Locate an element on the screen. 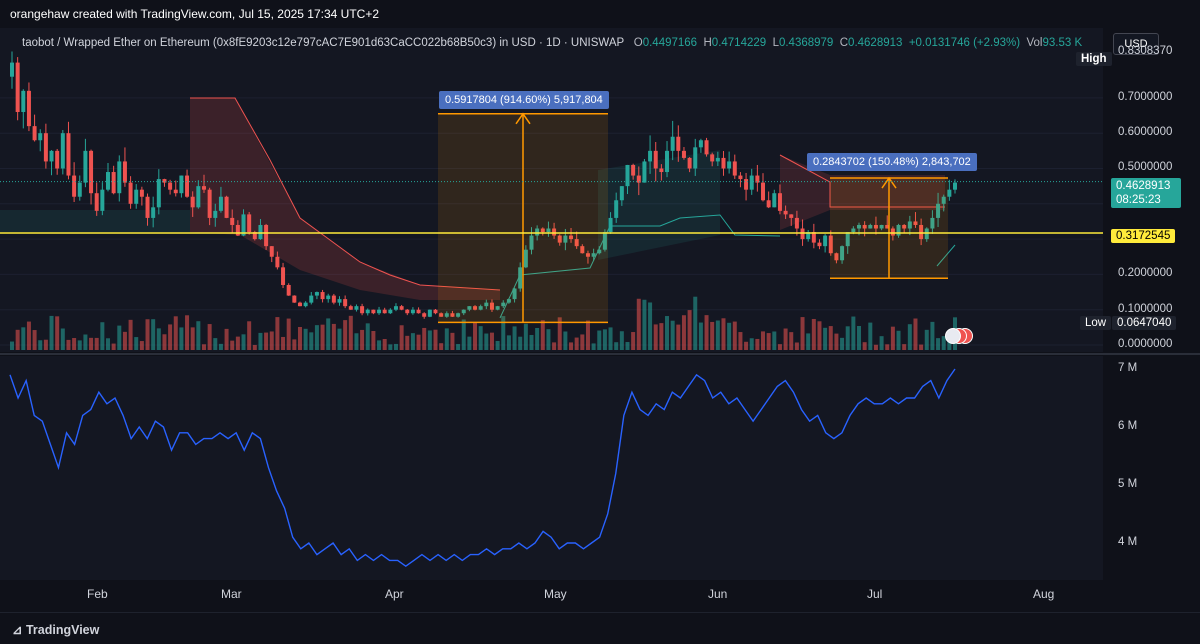 The image size is (1200, 644). low-label: L is located at coordinates (775, 43).